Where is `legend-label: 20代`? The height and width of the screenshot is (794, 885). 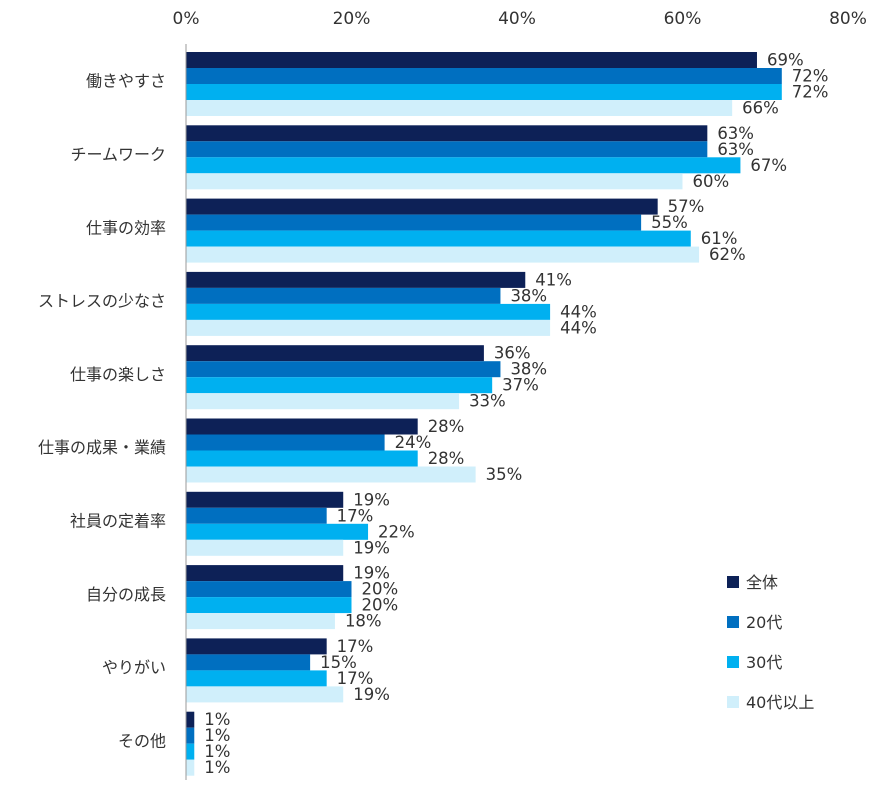 legend-label: 20代 is located at coordinates (764, 622).